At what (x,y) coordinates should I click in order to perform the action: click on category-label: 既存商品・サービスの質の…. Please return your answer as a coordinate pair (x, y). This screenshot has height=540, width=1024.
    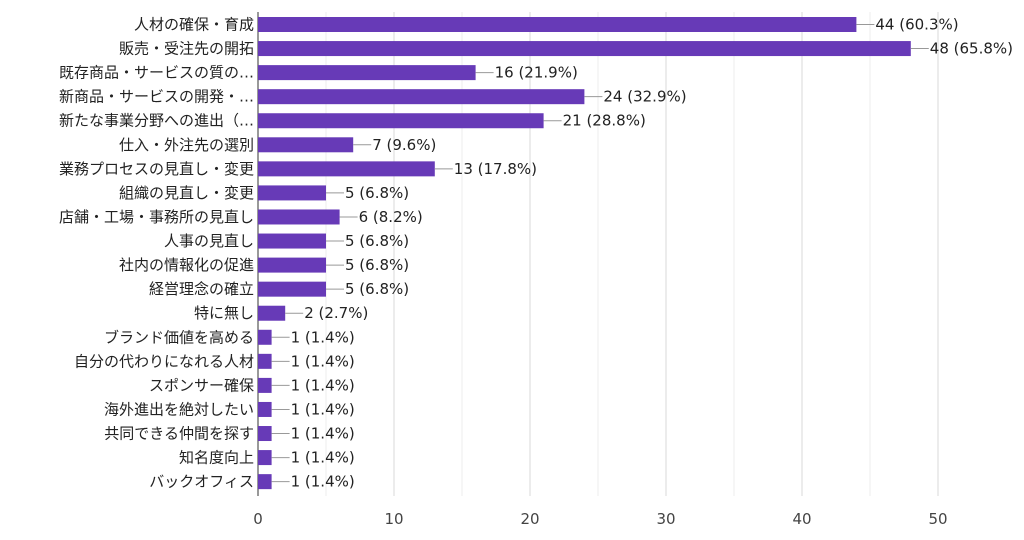
    Looking at the image, I should click on (156, 73).